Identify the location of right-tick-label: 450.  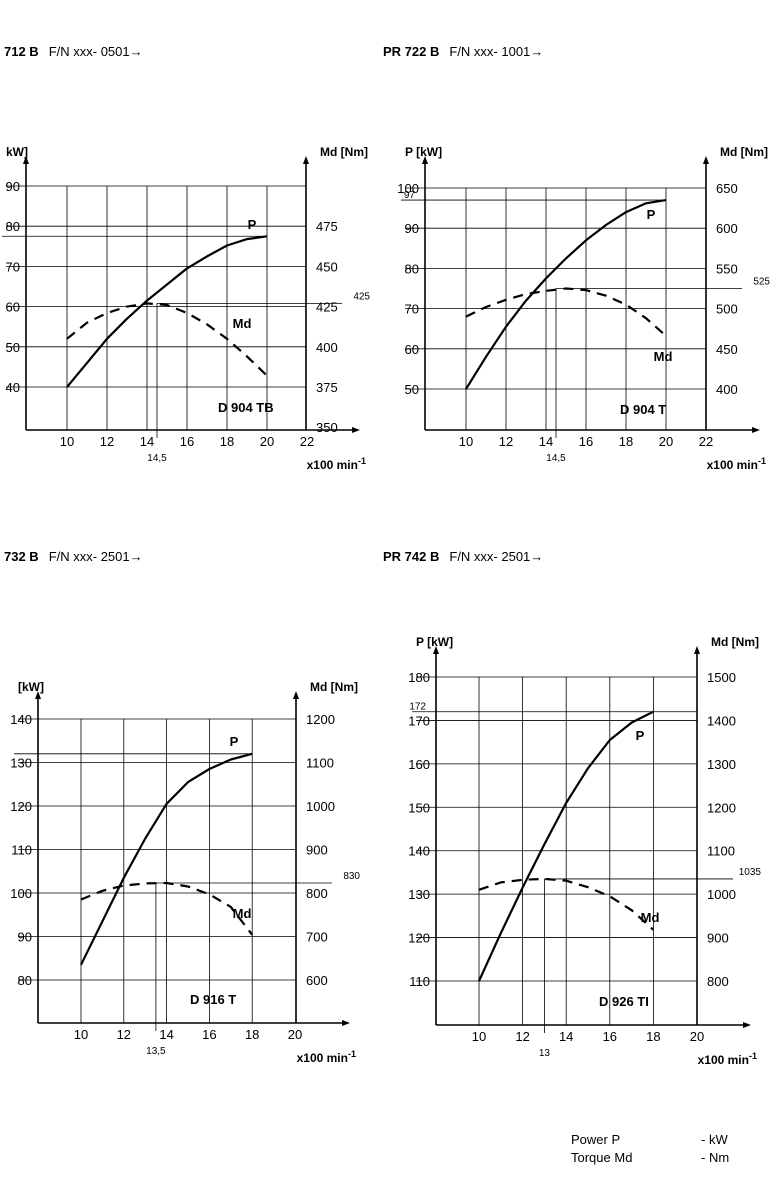
(727, 349).